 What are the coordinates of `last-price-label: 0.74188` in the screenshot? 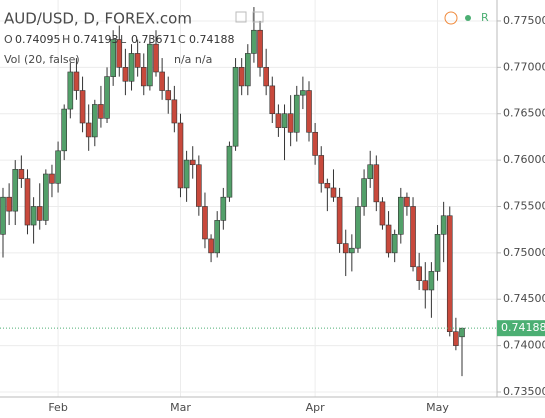 It's located at (523, 327).